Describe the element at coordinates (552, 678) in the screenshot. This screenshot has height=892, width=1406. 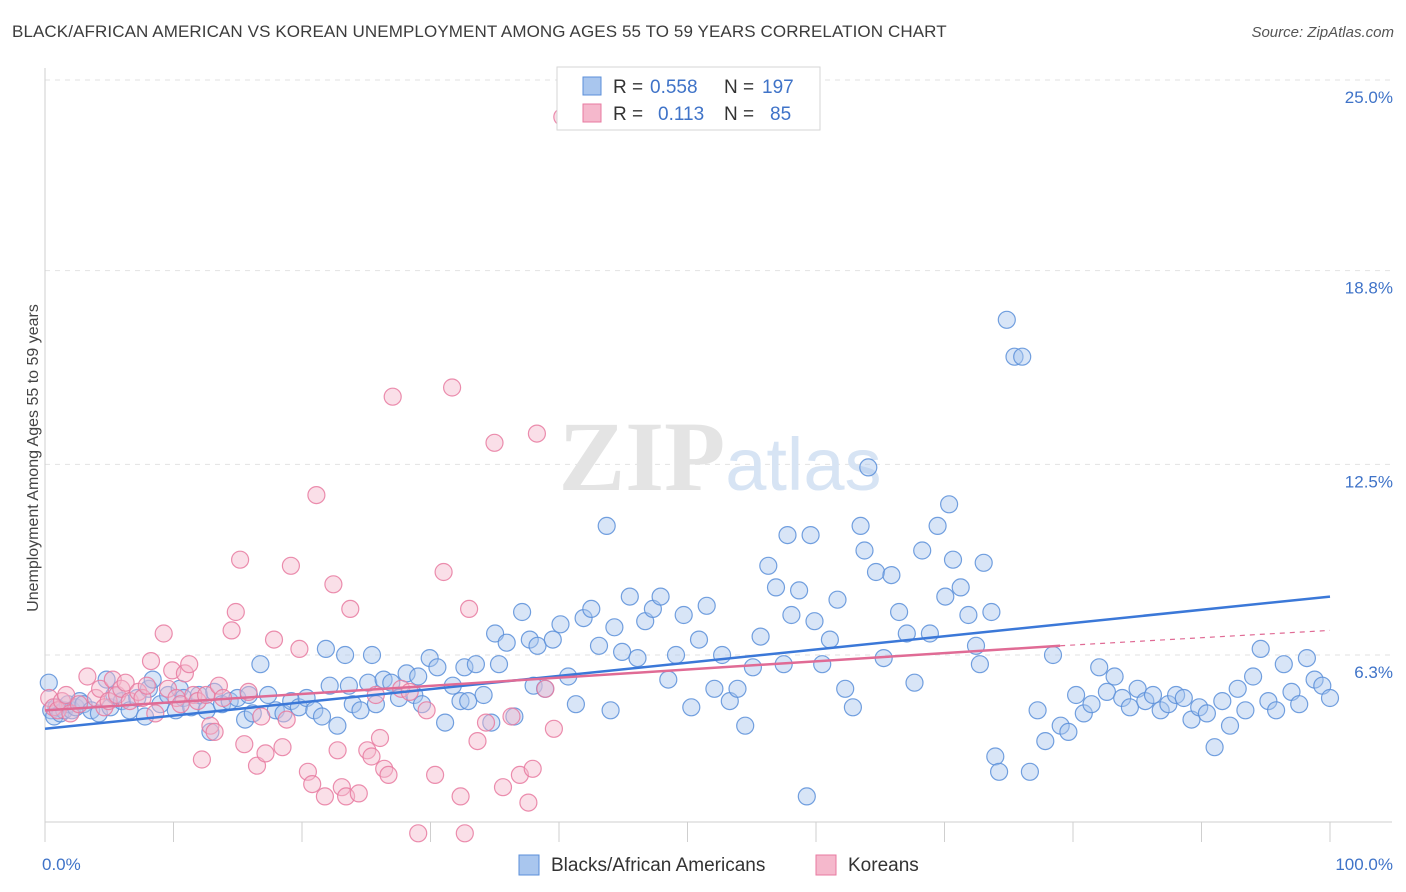
I see `trend-line-koreans` at that location.